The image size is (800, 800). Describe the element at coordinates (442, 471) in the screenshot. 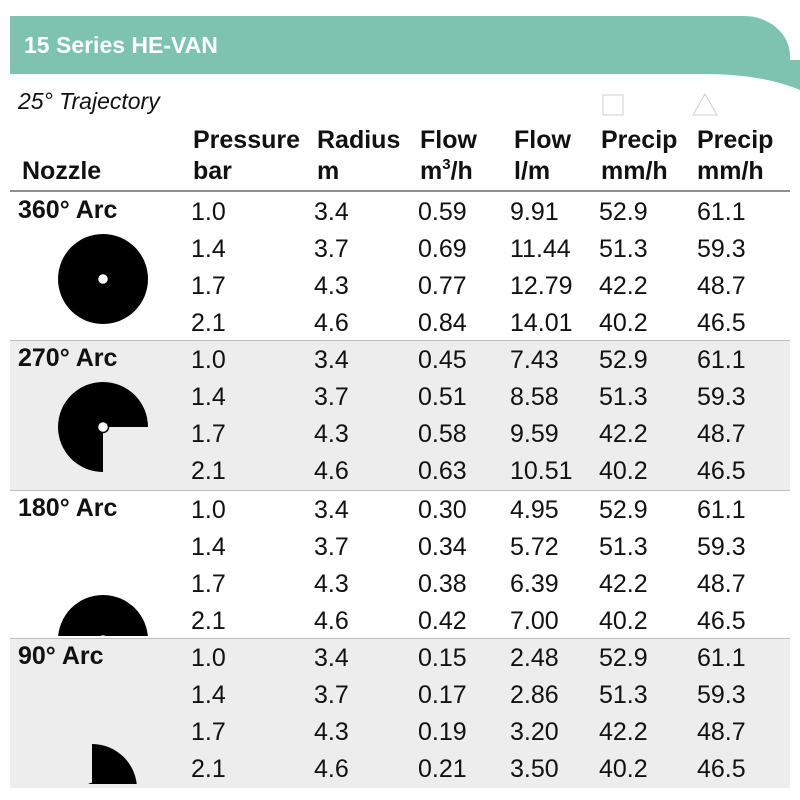

I see `table-cell: 0.63` at that location.